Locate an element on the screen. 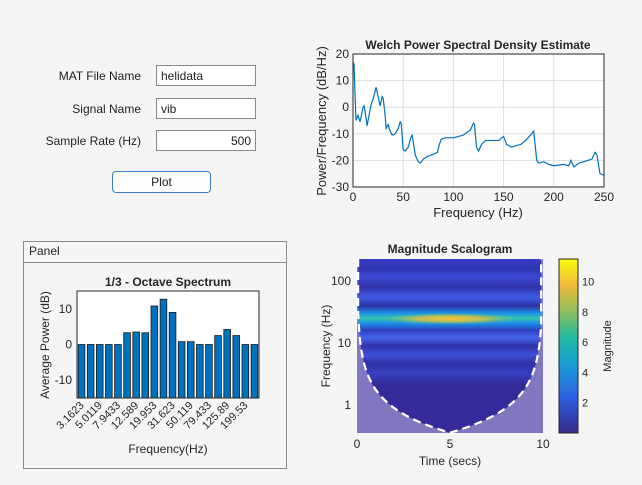  octave-ytick-label: 0 is located at coordinates (68, 345).